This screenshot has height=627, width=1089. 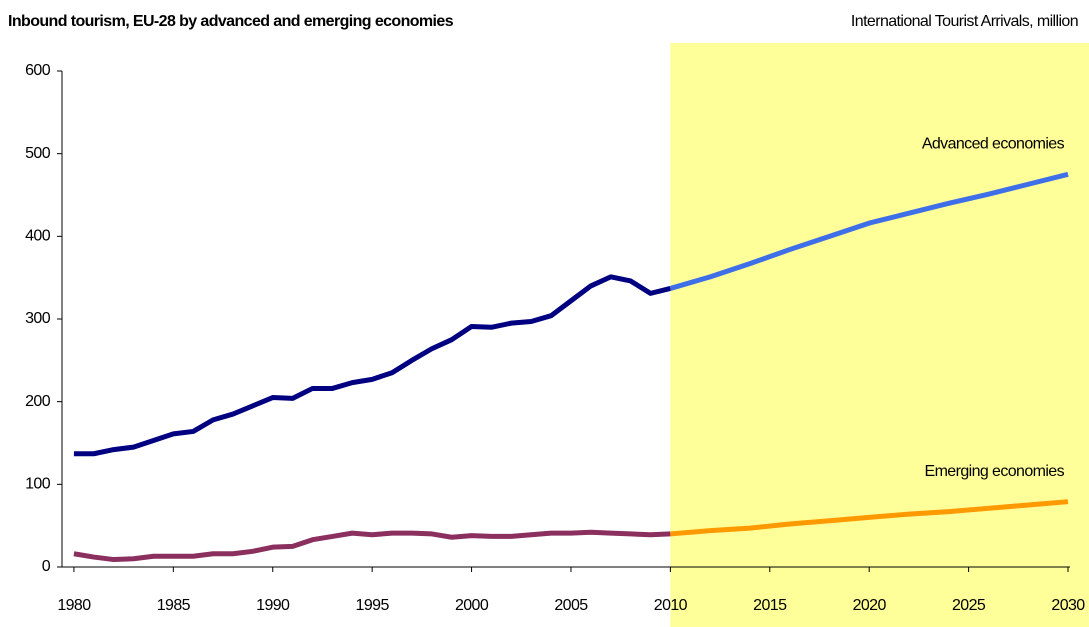 I want to click on x-tick-label: 2020, so click(x=870, y=605).